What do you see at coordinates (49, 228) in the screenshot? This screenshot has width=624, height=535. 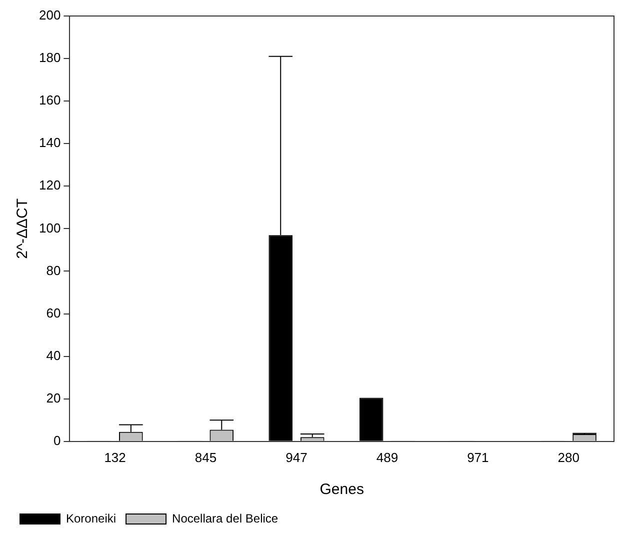 I see `y-tick-label: 100` at bounding box center [49, 228].